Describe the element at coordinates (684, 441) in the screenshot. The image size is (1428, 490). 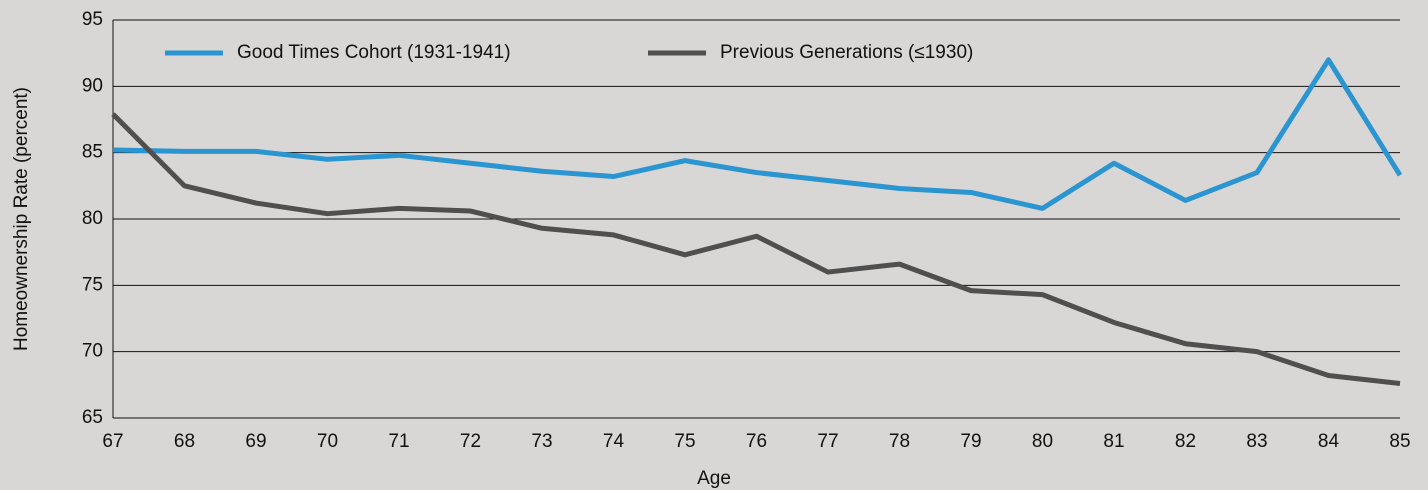
I see `x-tick-label: 75` at that location.